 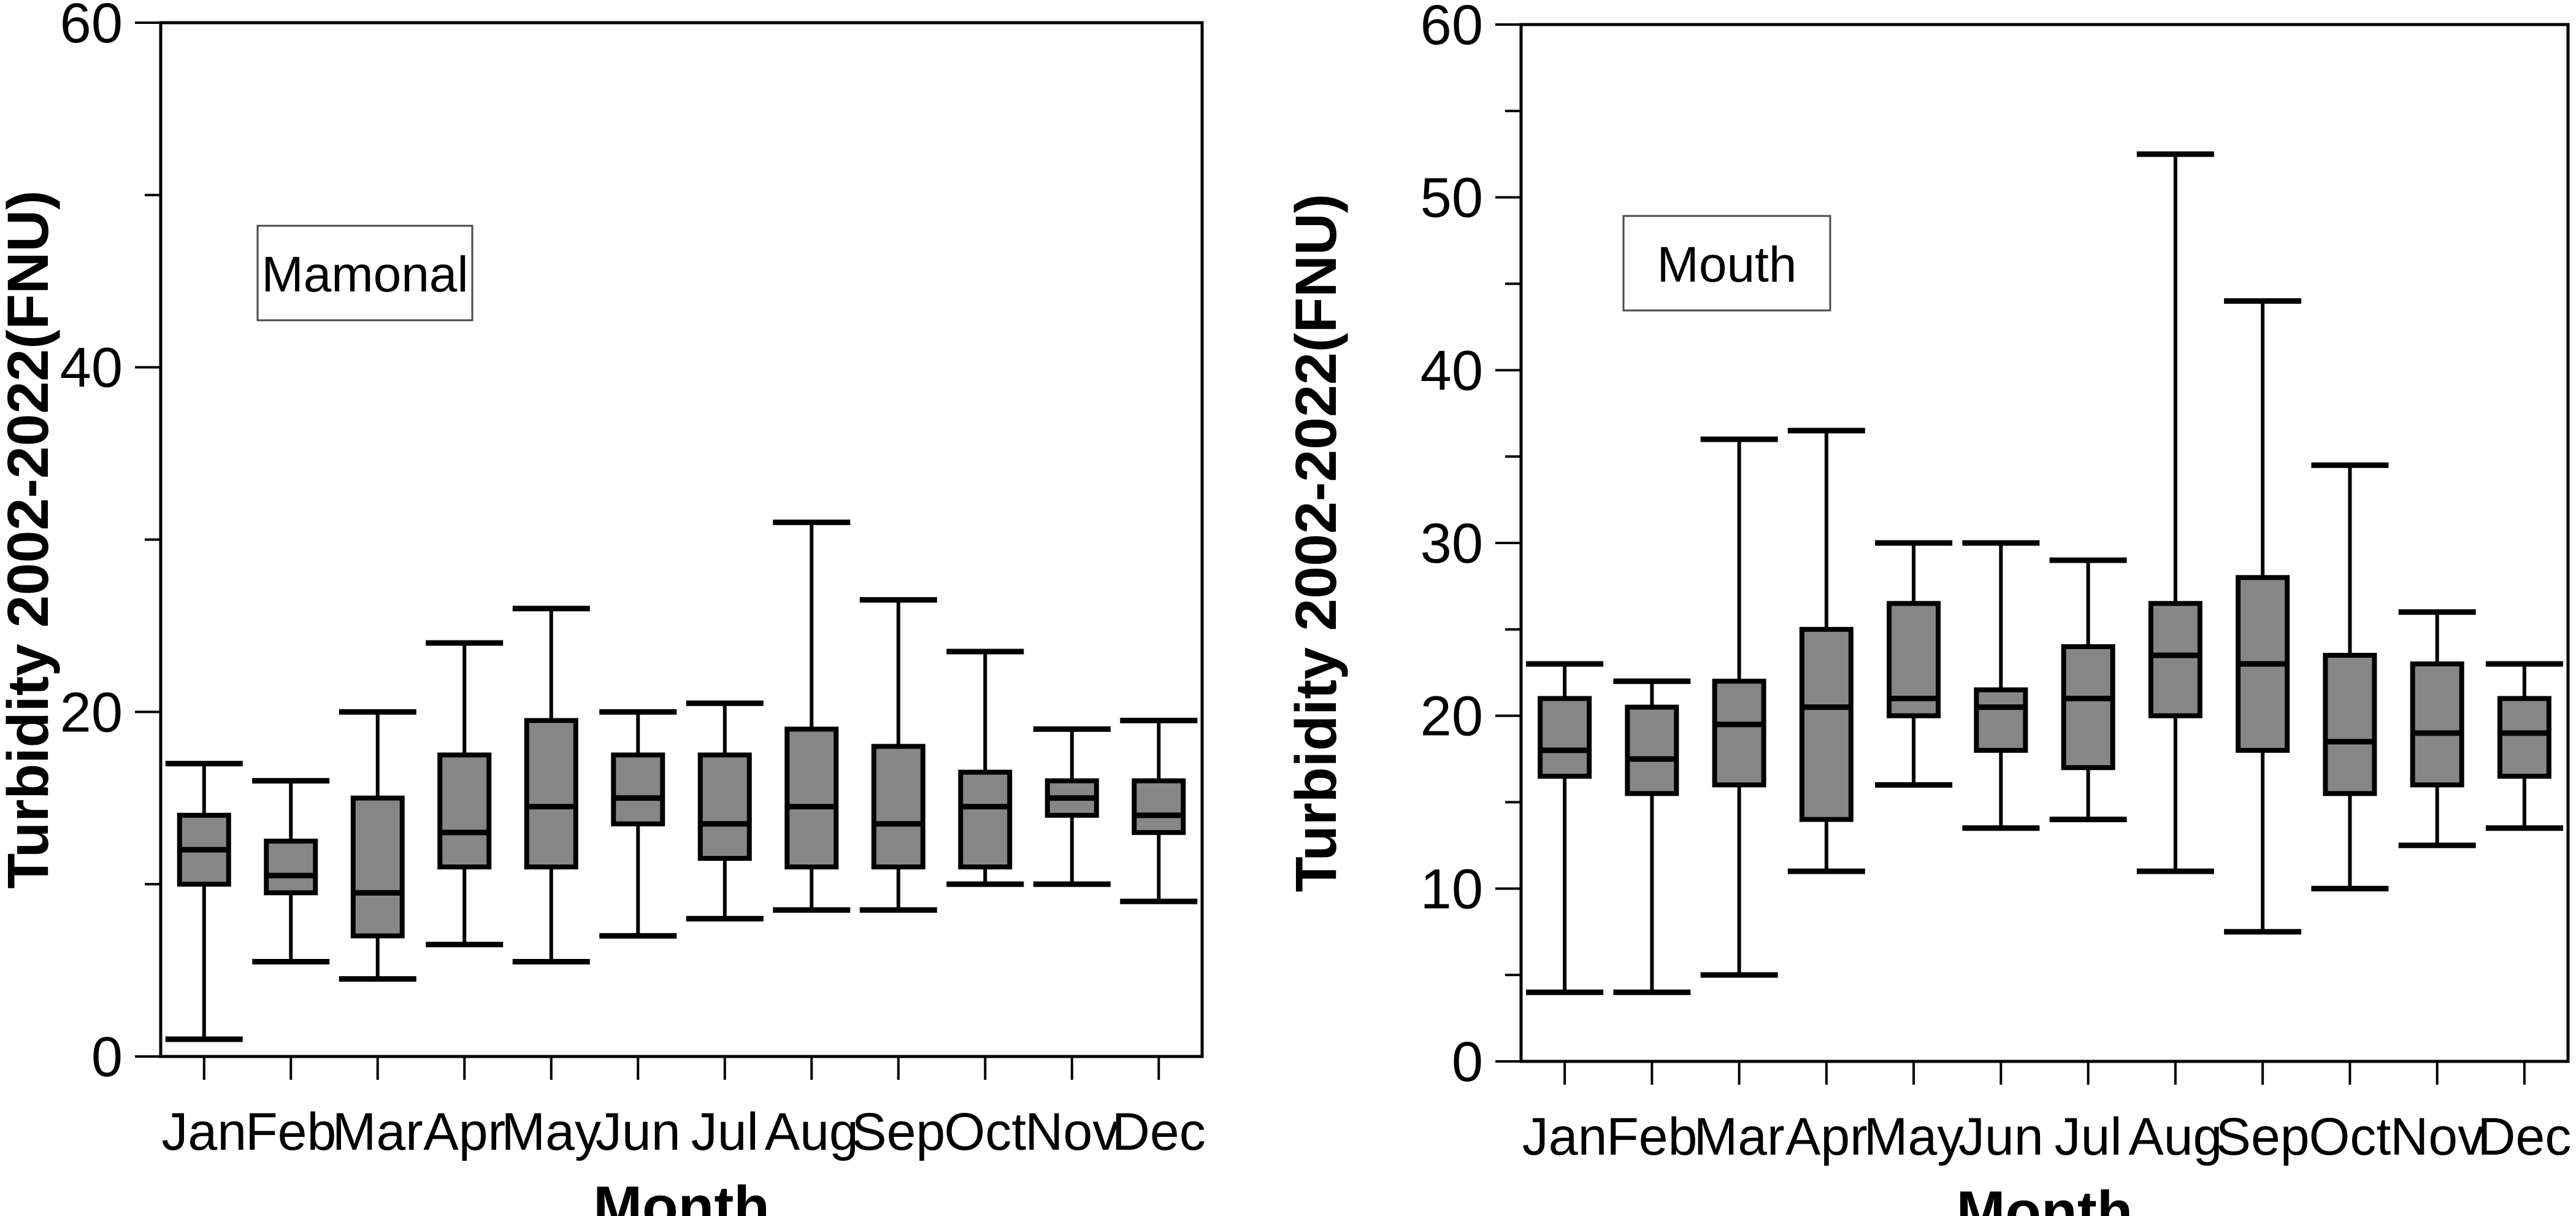 I want to click on box-group-mamonal-mar, so click(x=377, y=845).